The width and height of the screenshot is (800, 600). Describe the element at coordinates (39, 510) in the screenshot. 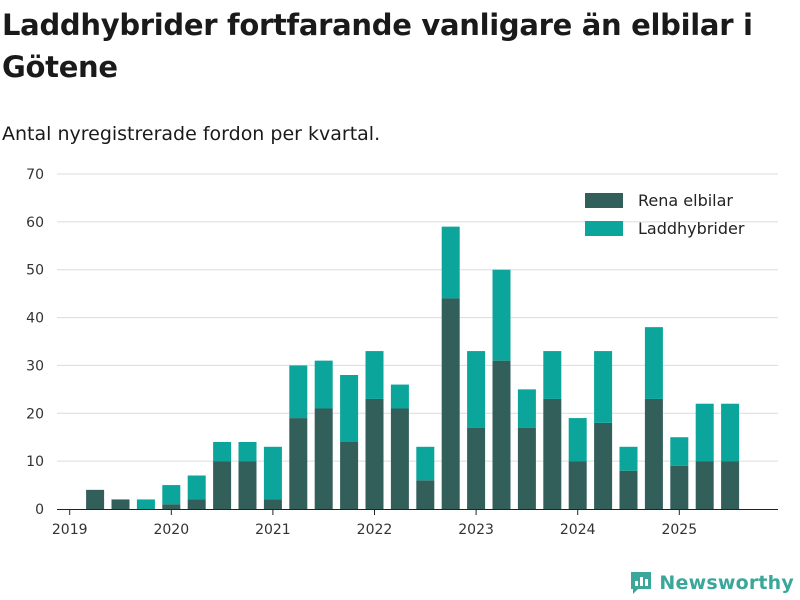

I see `y-tick-label: 0` at that location.